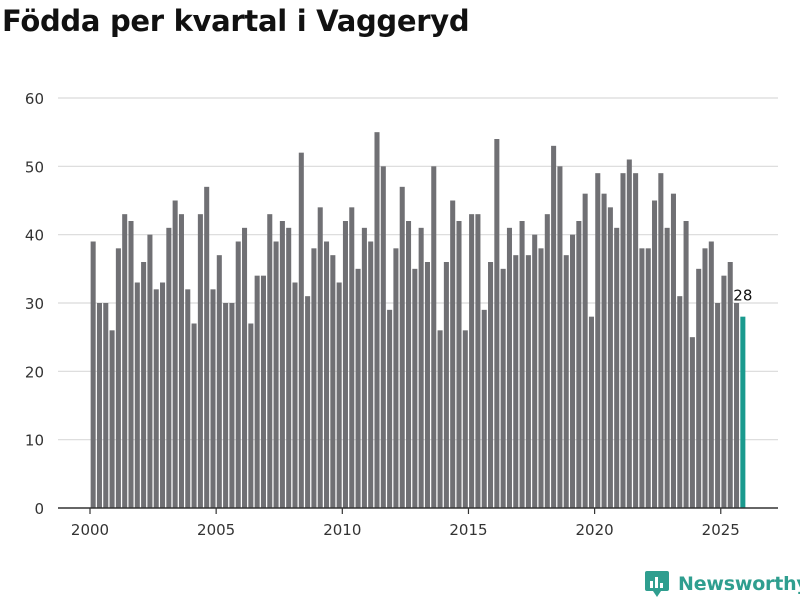 The width and height of the screenshot is (800, 600). I want to click on x-tick-label: 2025, so click(721, 530).